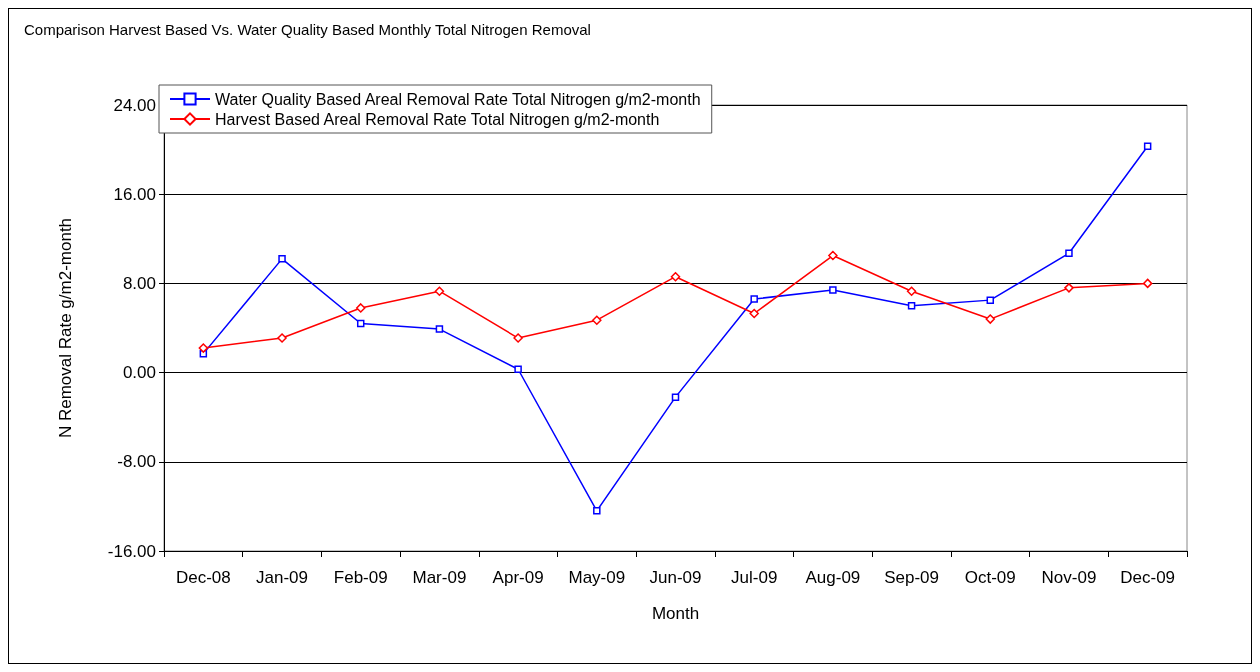 Image resolution: width=1260 pixels, height=672 pixels. Describe the element at coordinates (1069, 577) in the screenshot. I see `x-tick-label: Nov-09` at that location.